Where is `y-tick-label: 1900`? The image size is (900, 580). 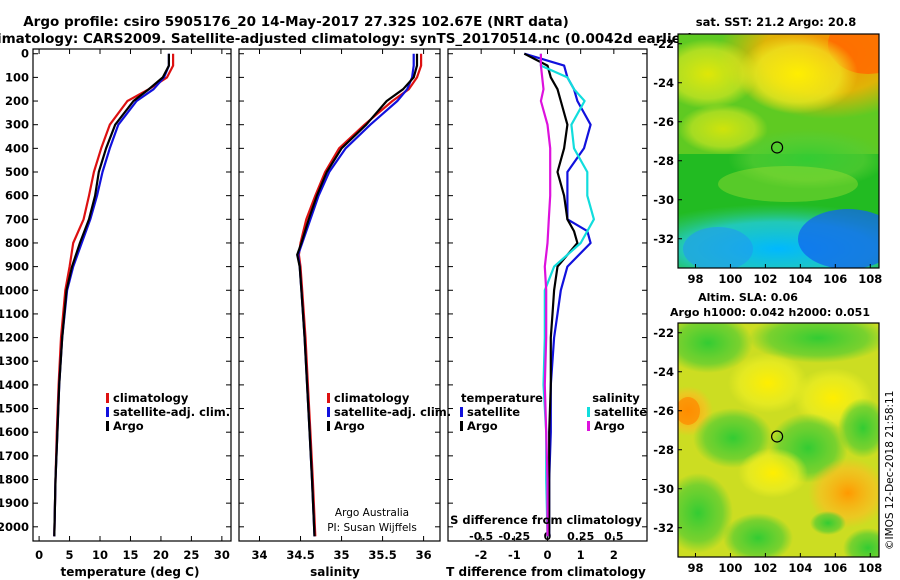 y-tick-label: 1900 is located at coordinates (14, 503).